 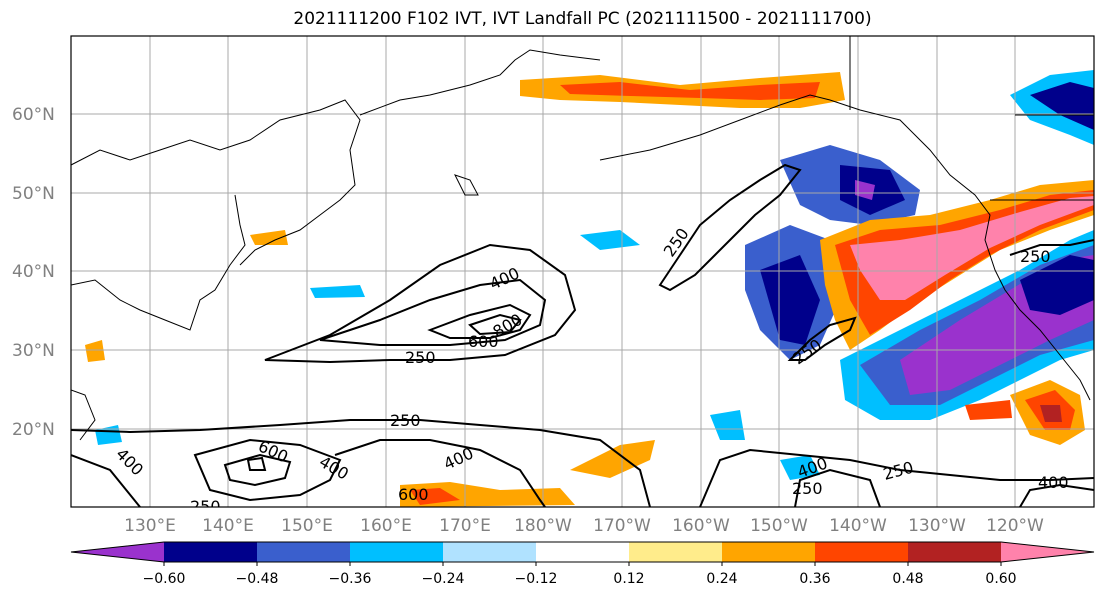 I want to click on colorbar-tick-label: 0.60, so click(x=1000, y=579).